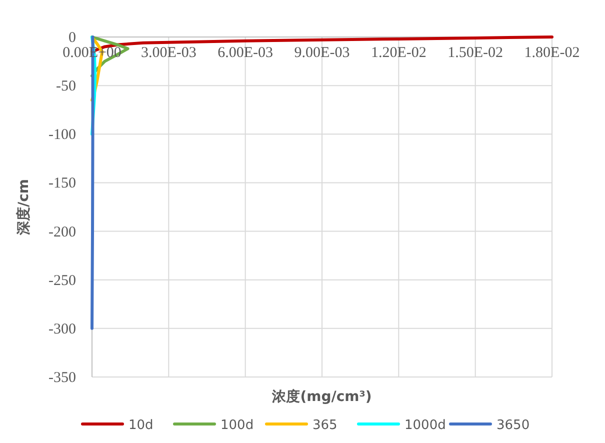 This screenshot has width=605, height=443. Describe the element at coordinates (425, 425) in the screenshot. I see `legend-label: 1000d` at that location.